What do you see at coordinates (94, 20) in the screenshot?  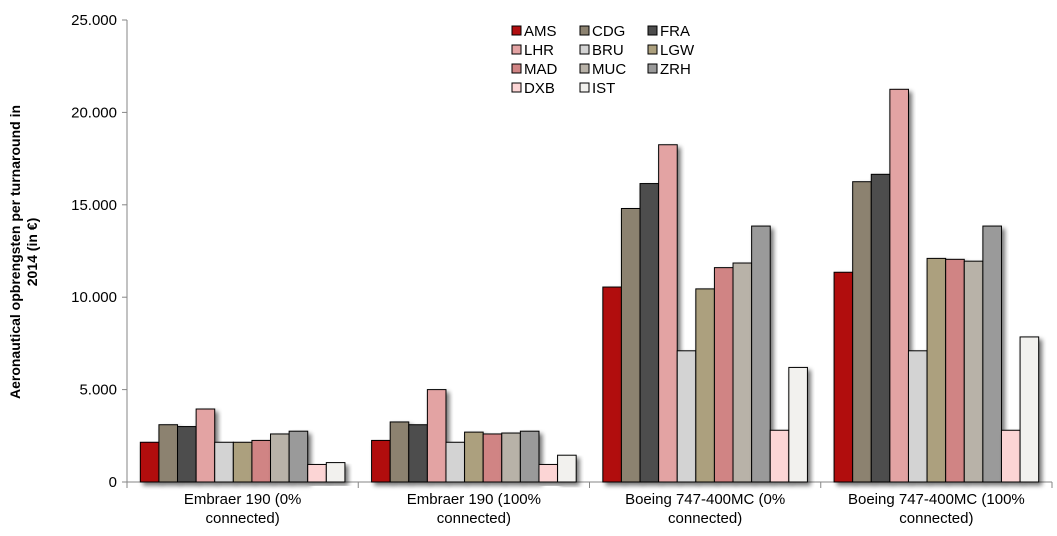 I see `y-tick-label: 25.000` at bounding box center [94, 20].